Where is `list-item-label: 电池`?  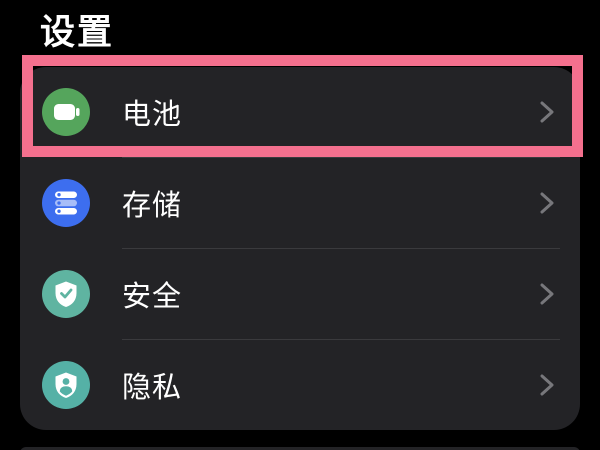 list-item-label: 电池 is located at coordinates (152, 114).